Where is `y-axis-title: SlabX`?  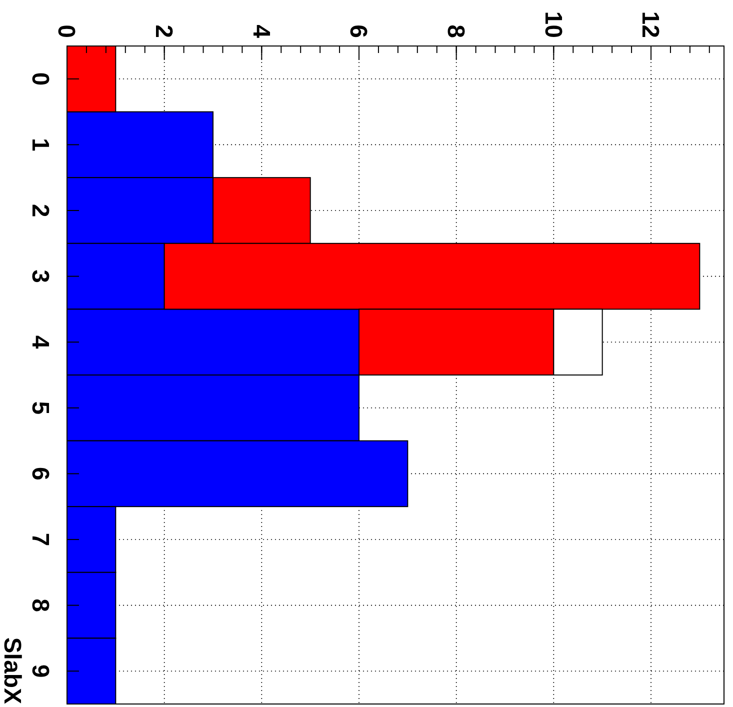
y-axis-title: SlabX is located at coordinates (13, 670).